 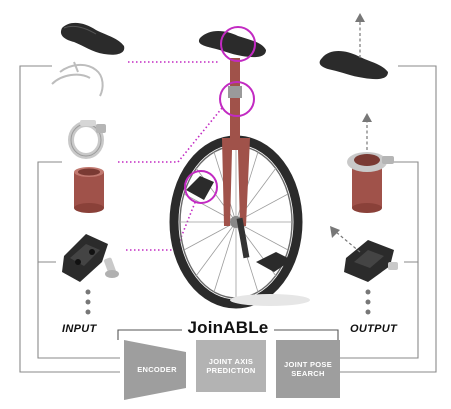 What do you see at coordinates (79, 329) in the screenshot?
I see `input-label: INPUT` at bounding box center [79, 329].